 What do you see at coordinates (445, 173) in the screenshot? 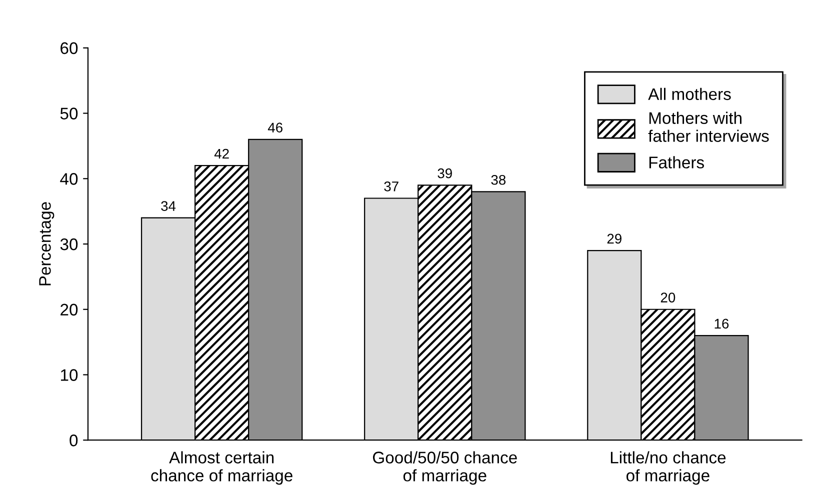
I see `data-label: 39` at bounding box center [445, 173].